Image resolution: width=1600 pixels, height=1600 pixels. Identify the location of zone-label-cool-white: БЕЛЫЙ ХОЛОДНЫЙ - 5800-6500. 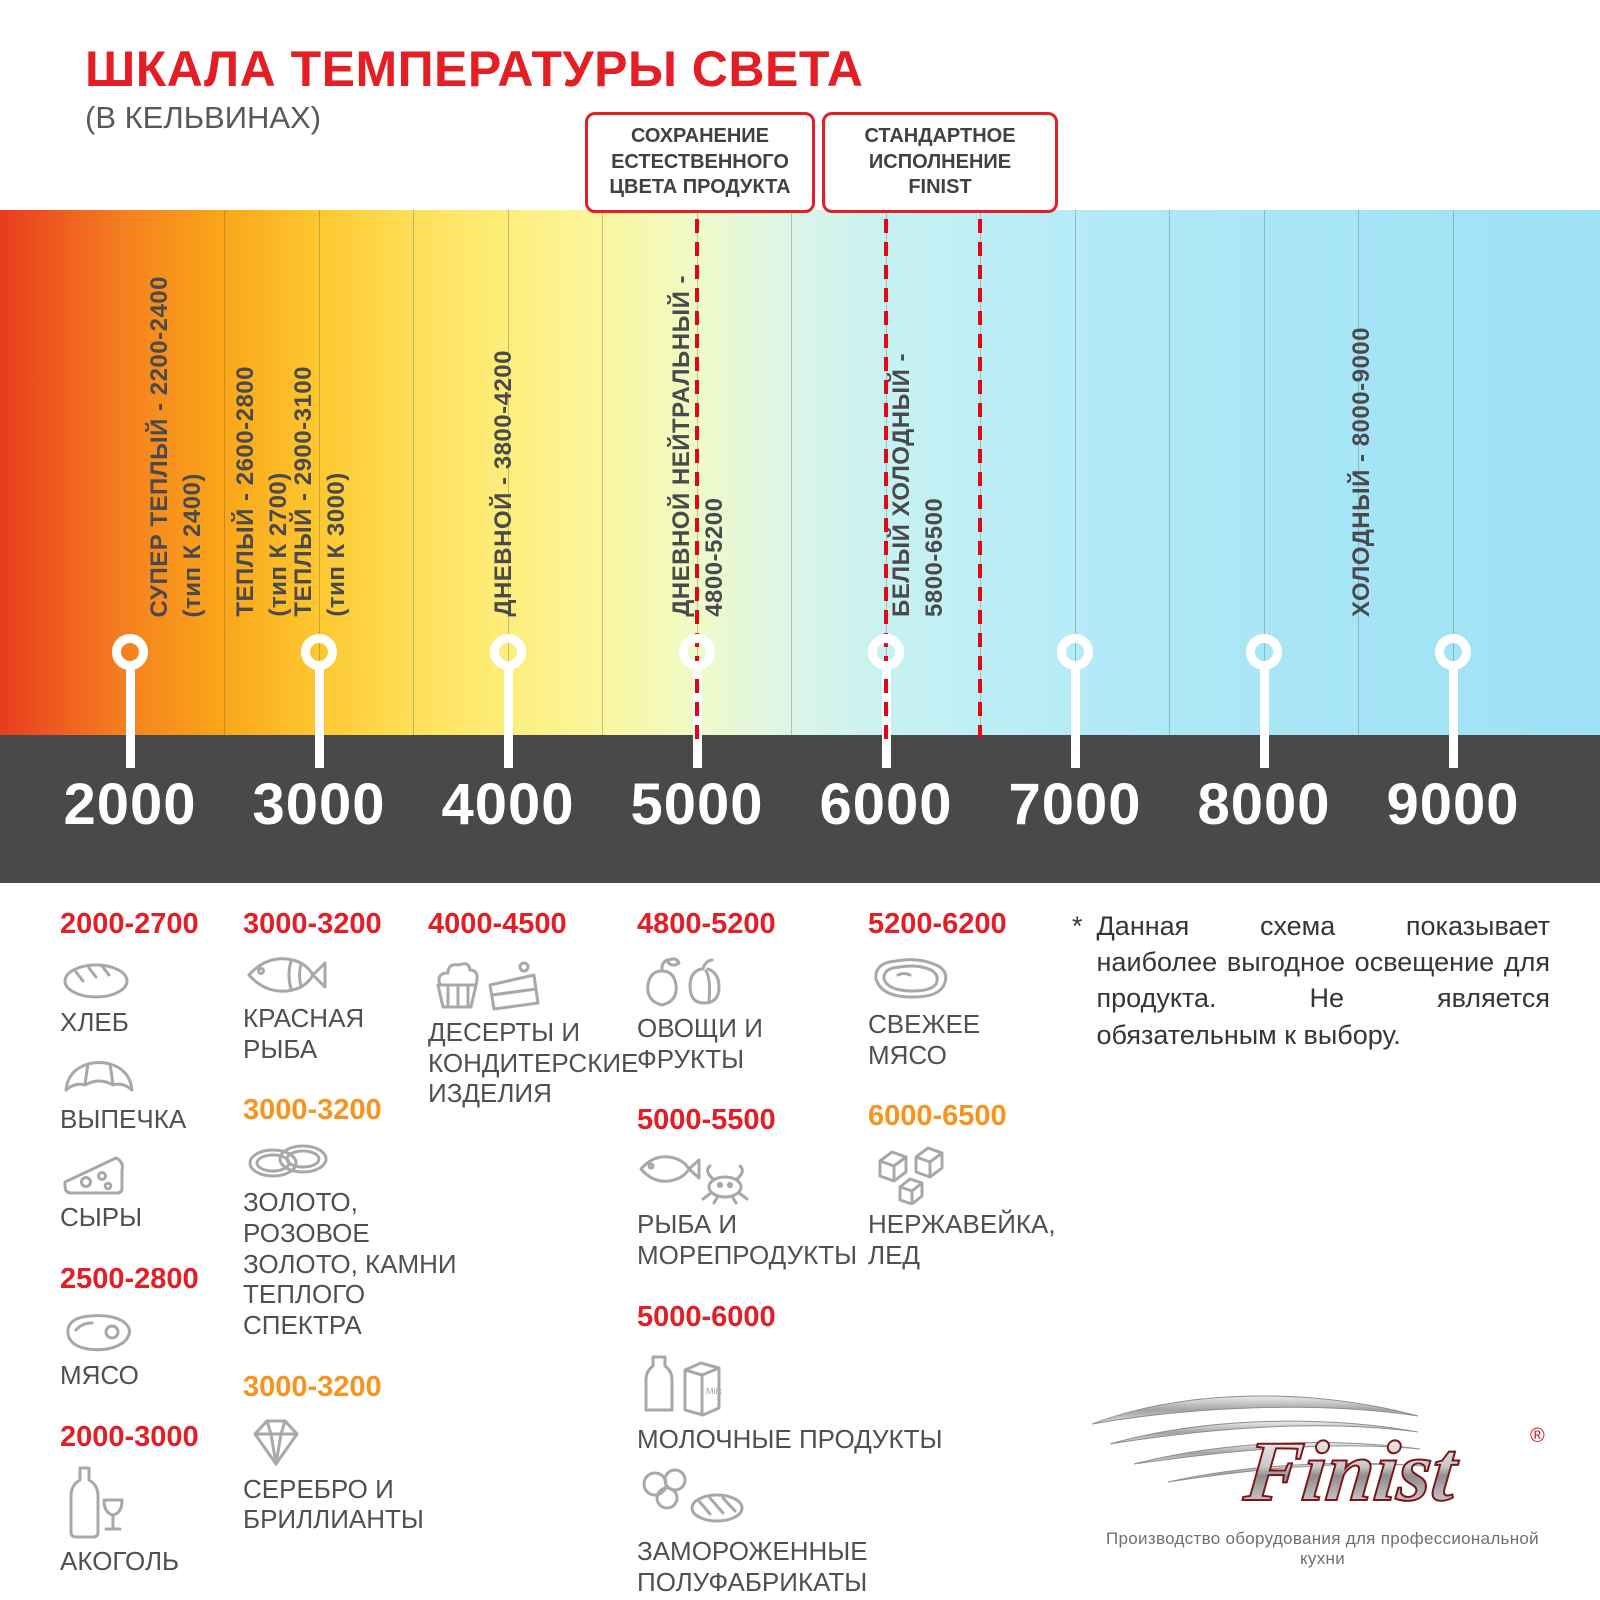
(919, 485).